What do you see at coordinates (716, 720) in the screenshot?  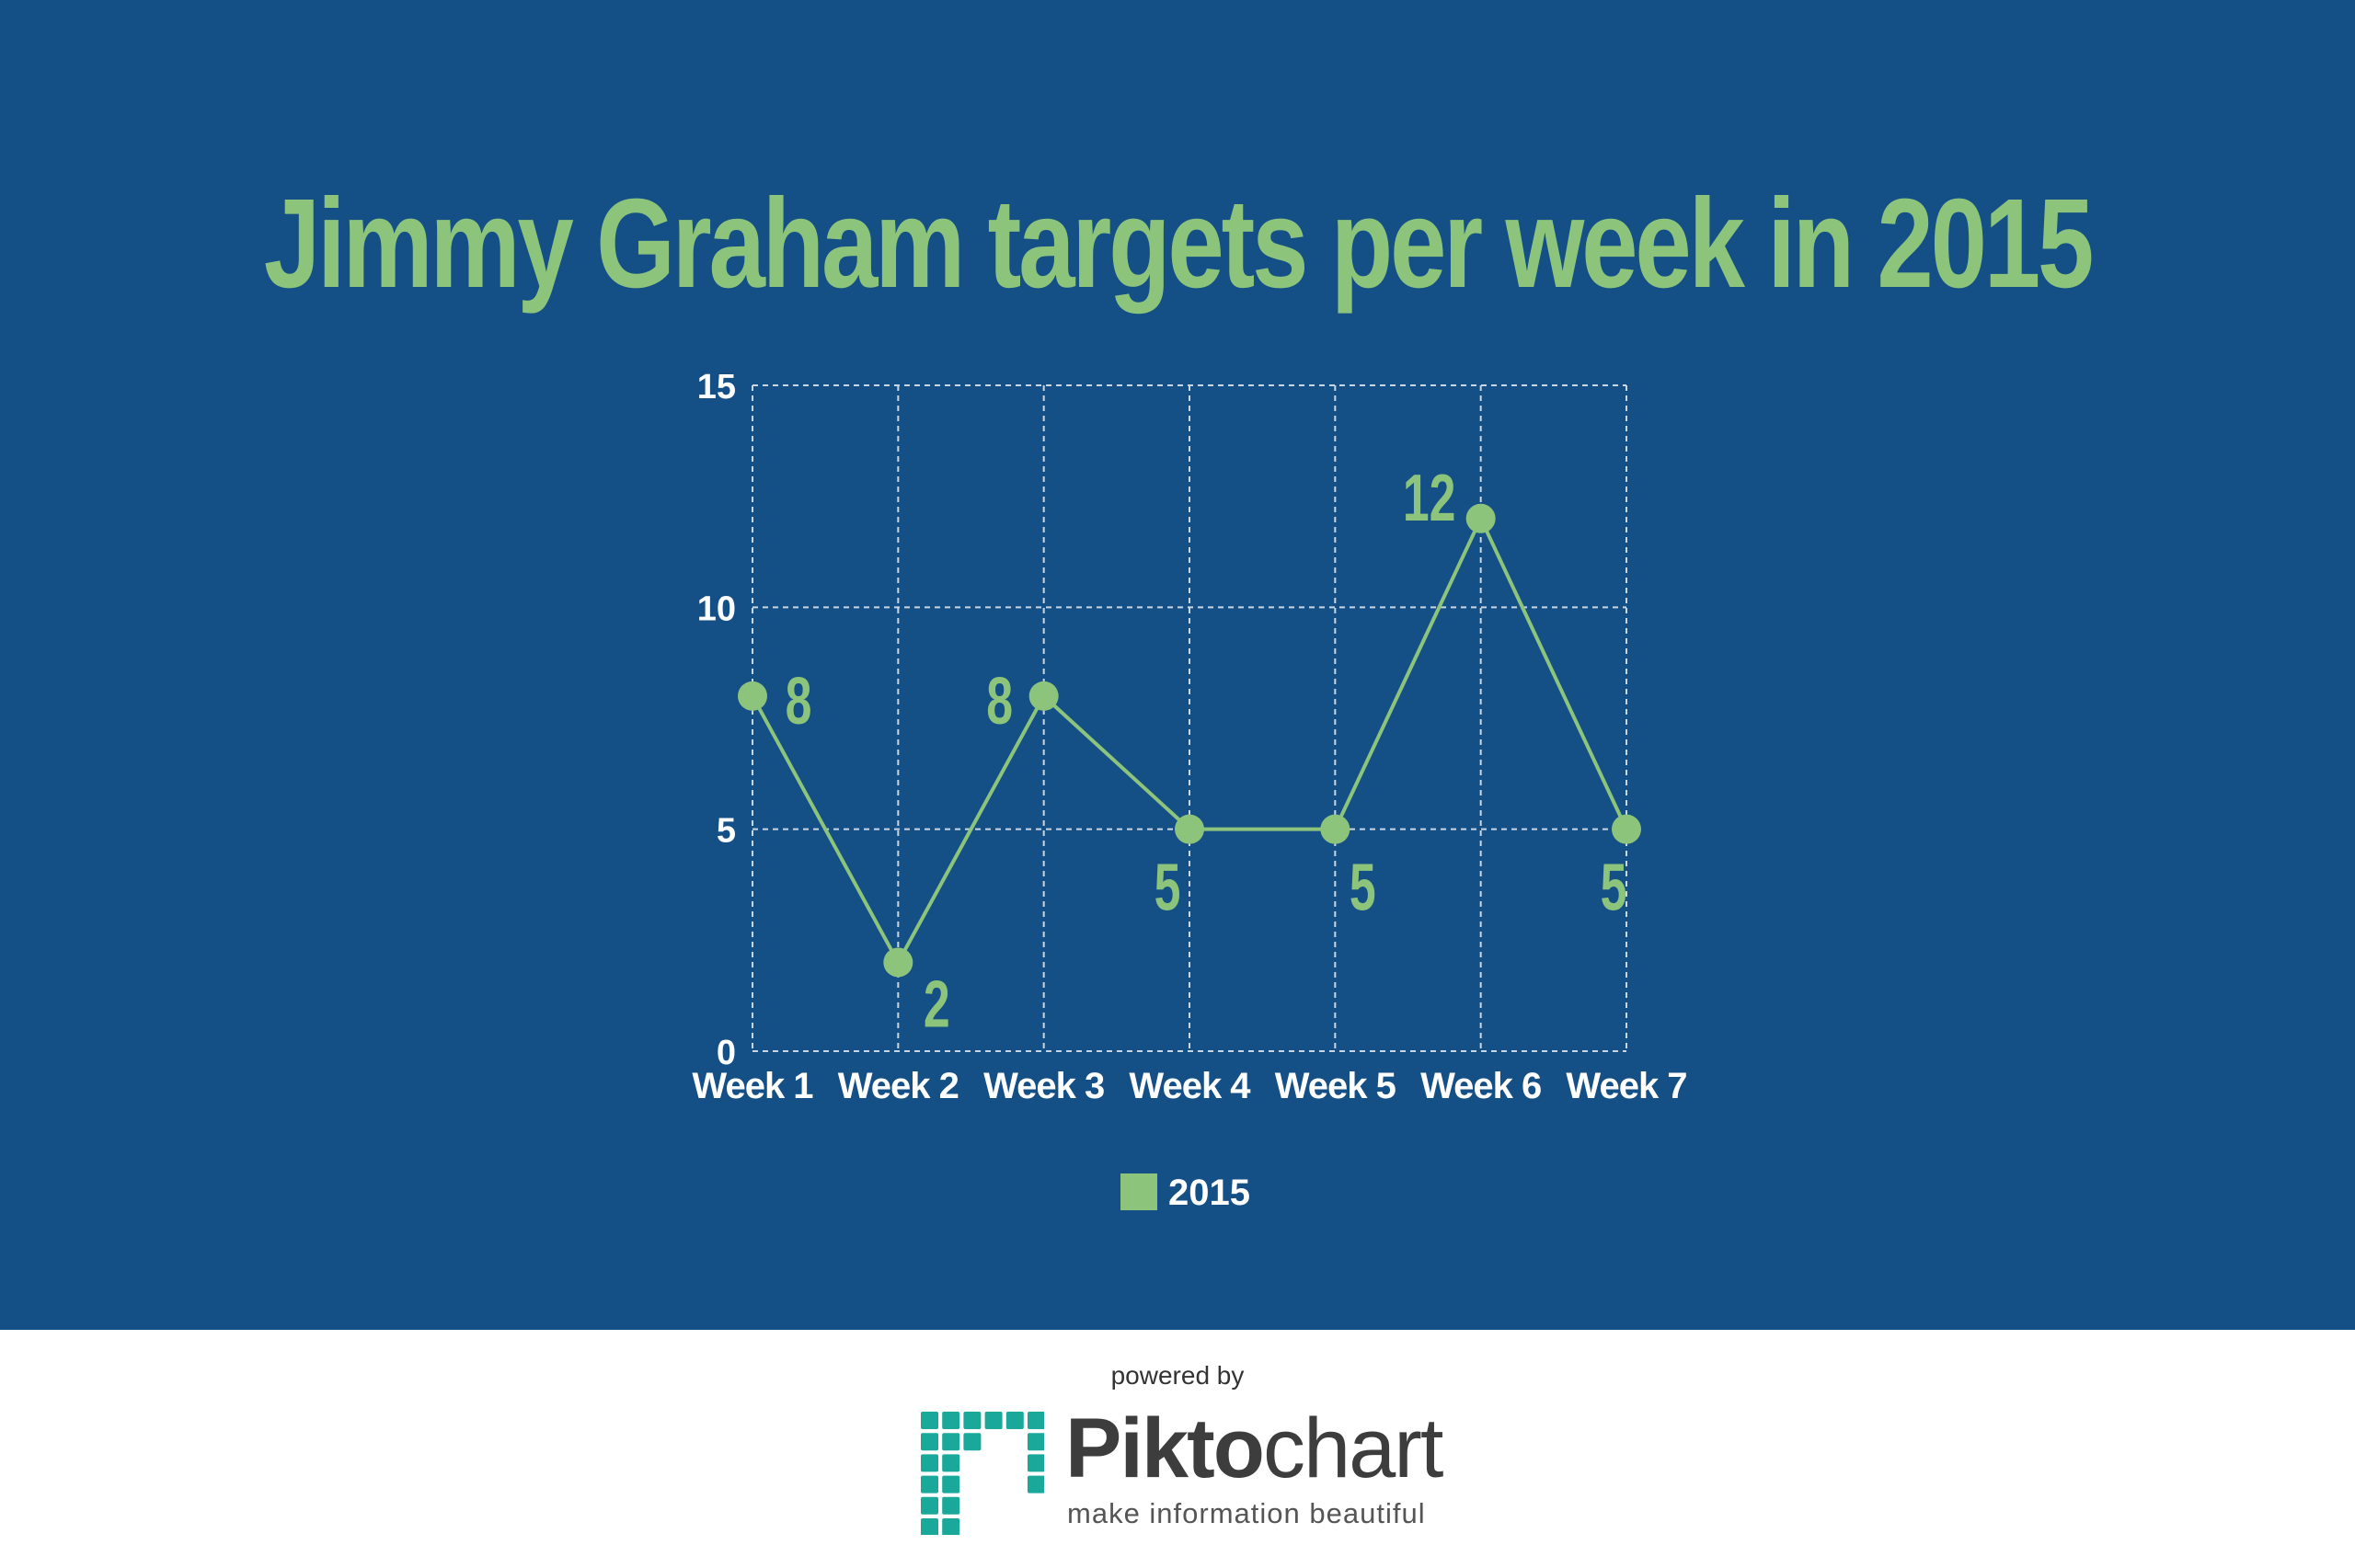 I see `y-axis-ticks: 0 5 10 15` at bounding box center [716, 720].